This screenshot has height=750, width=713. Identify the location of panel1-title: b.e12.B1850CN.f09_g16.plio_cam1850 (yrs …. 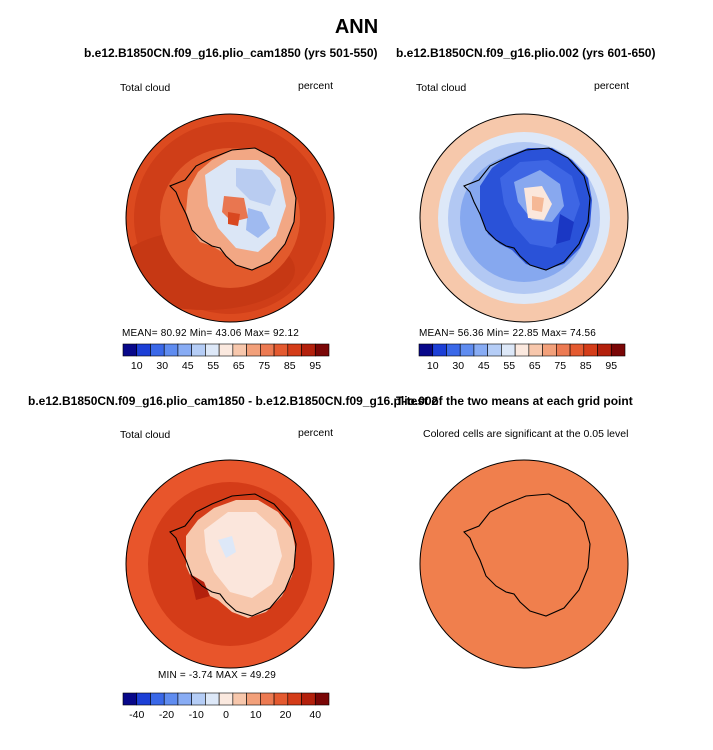
(231, 53).